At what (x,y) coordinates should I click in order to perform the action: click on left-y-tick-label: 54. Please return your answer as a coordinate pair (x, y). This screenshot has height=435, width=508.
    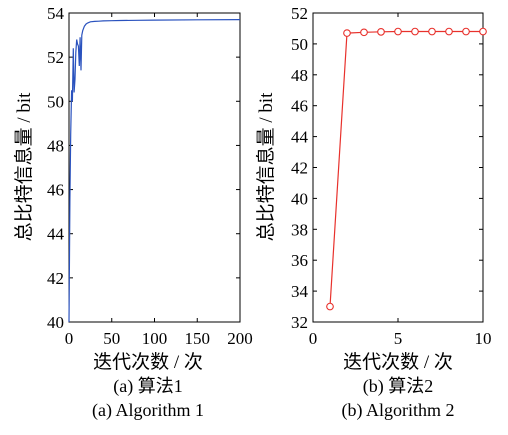
    Looking at the image, I should click on (56, 13).